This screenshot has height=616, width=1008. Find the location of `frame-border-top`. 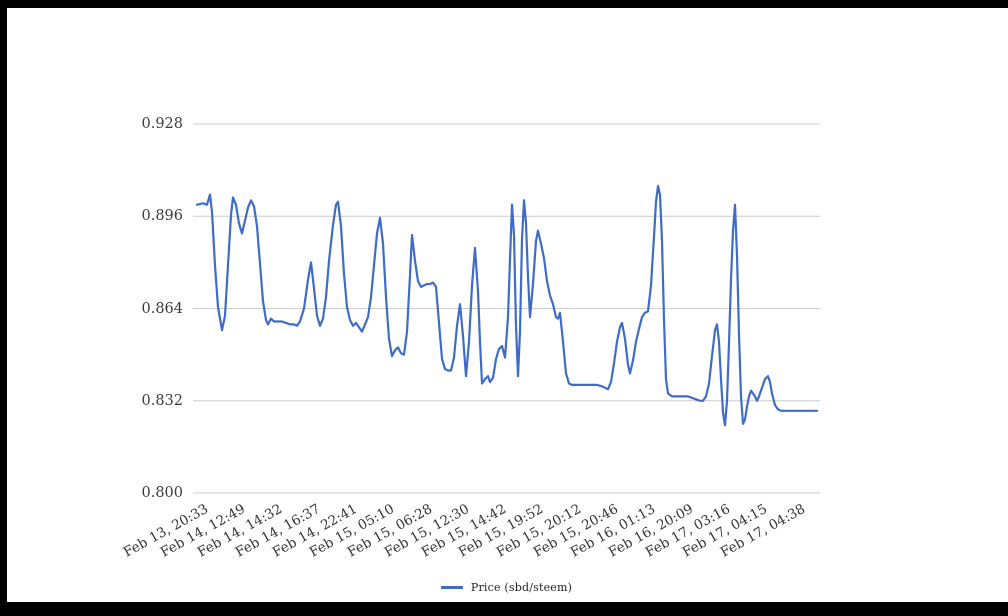

frame-border-top is located at coordinates (504, 4).